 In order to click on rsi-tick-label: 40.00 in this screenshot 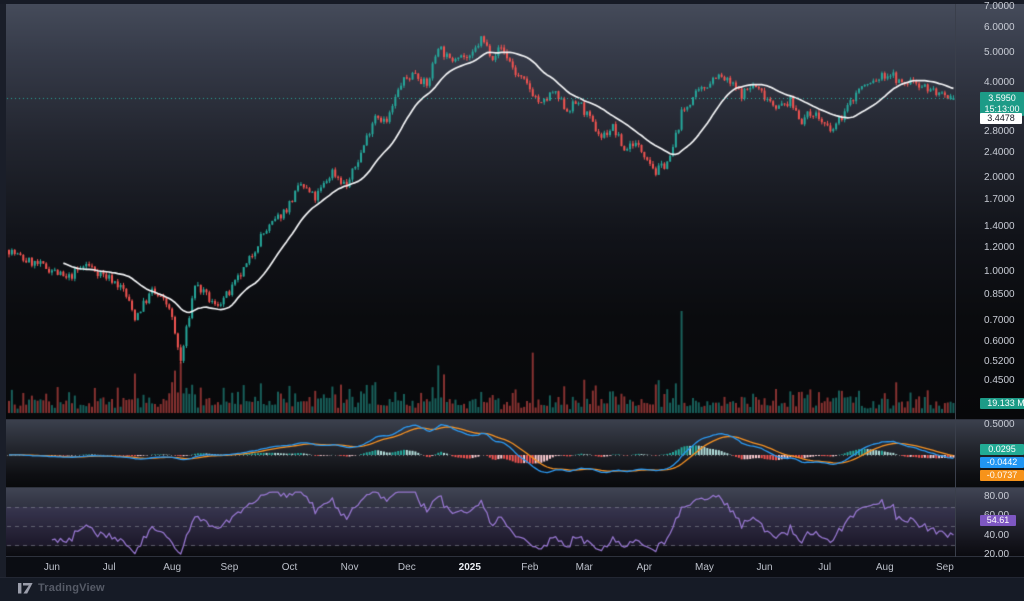, I will do `click(997, 535)`.